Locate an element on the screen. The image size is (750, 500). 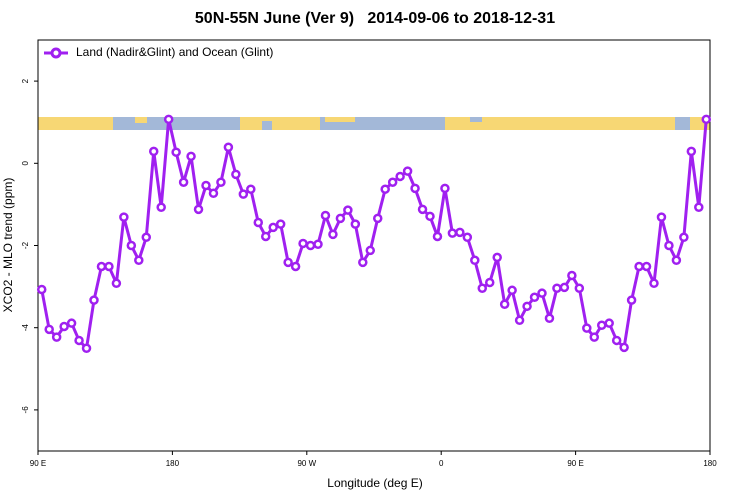
y-tick-label: -4 is located at coordinates (25, 328).